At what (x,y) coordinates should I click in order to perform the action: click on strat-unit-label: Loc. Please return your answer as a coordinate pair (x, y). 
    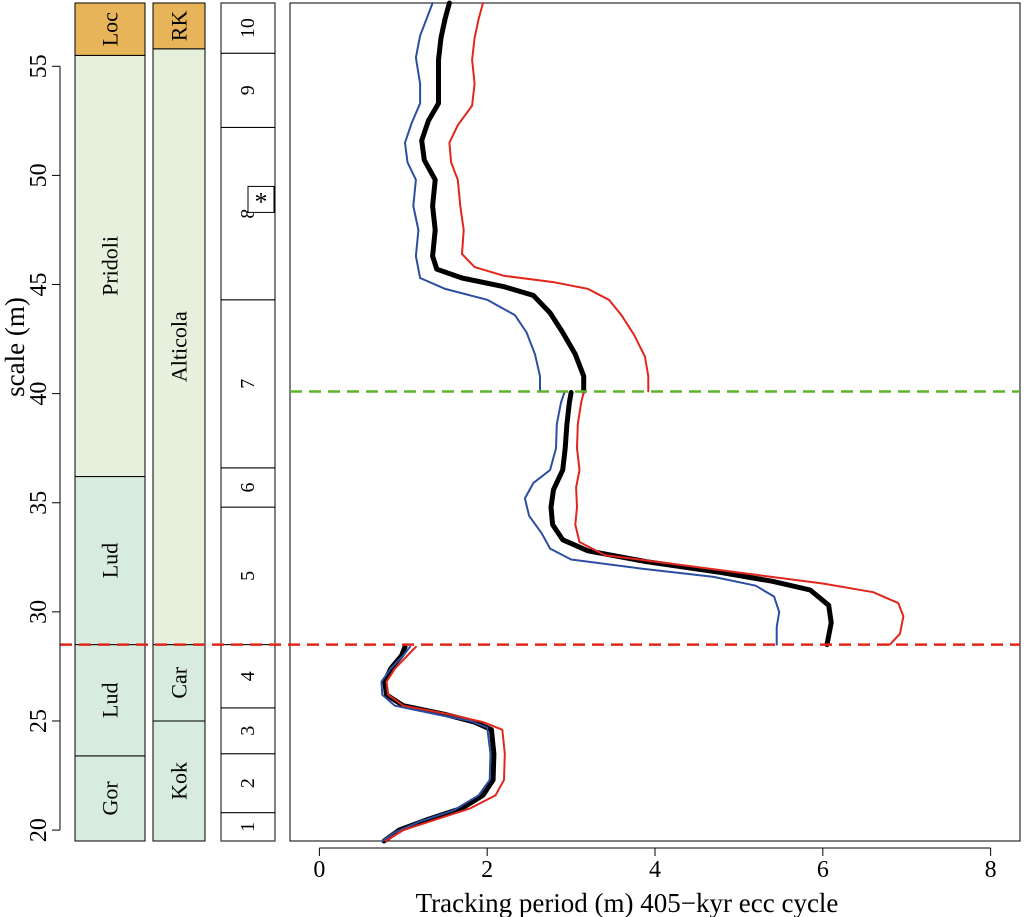
    Looking at the image, I should click on (110, 29).